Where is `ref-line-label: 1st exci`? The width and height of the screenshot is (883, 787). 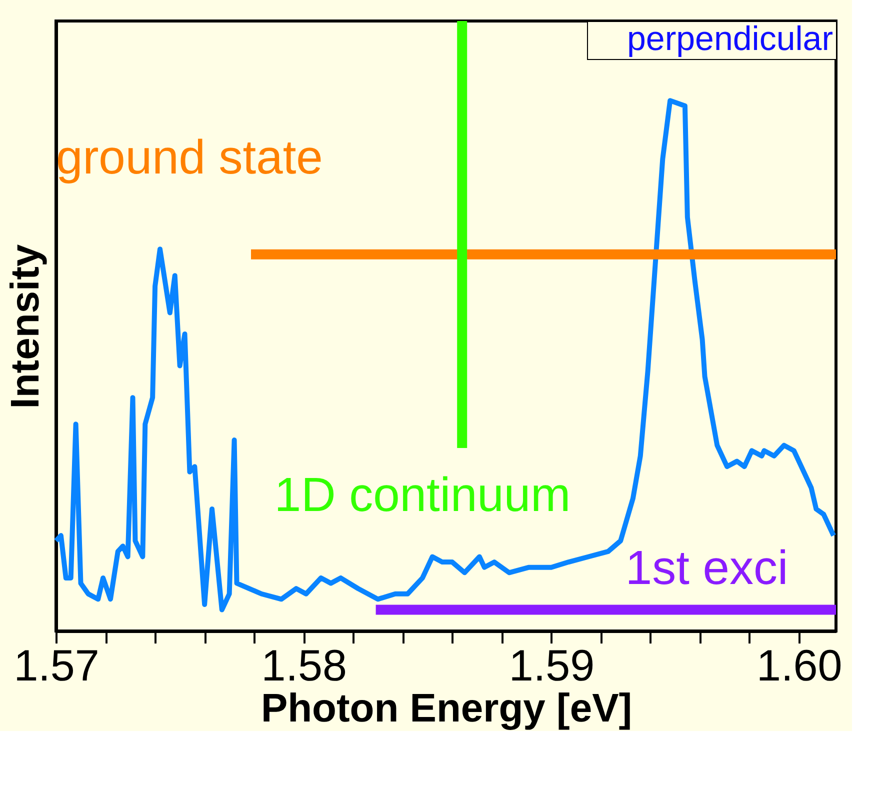
ref-line-label: 1st exci is located at coordinates (706, 568).